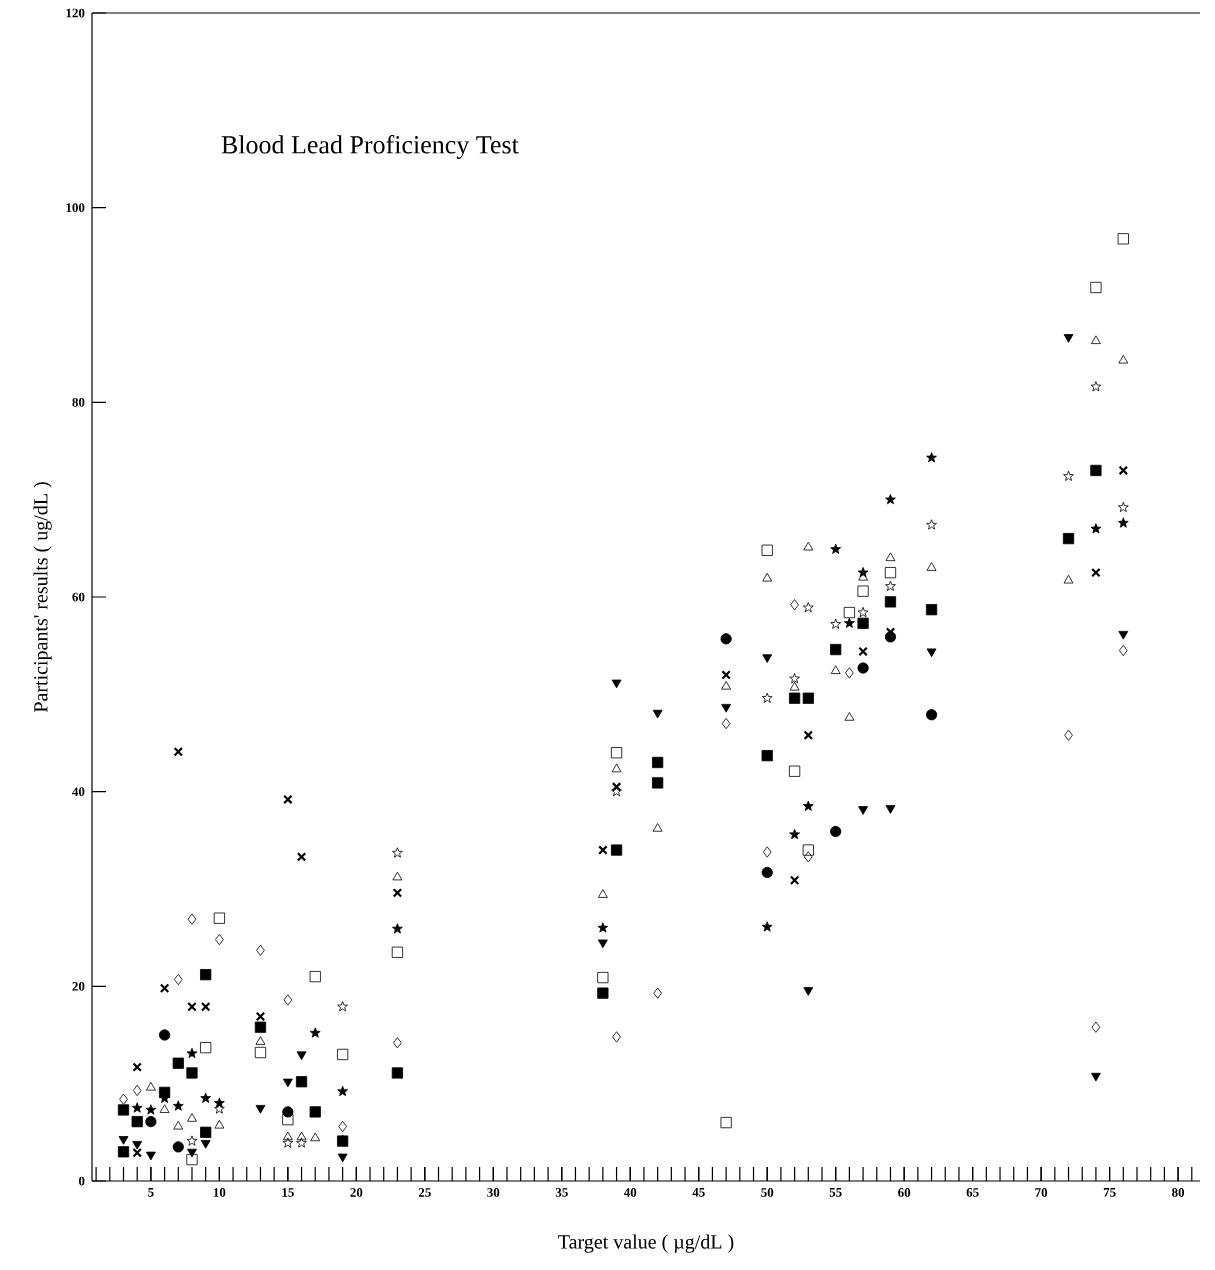 The width and height of the screenshot is (1215, 1270). Describe the element at coordinates (767, 1192) in the screenshot. I see `x-tick-label: 50` at that location.